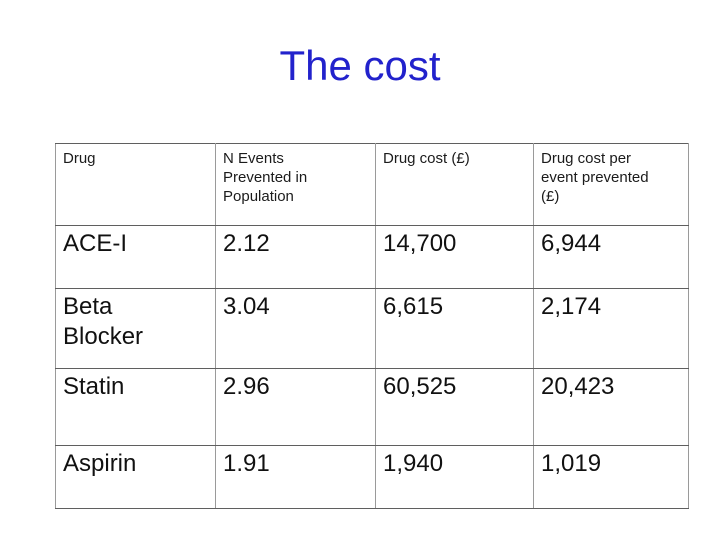  I want to click on table-row: Beta Blocker 3.04 6,615 2,174, so click(372, 328).